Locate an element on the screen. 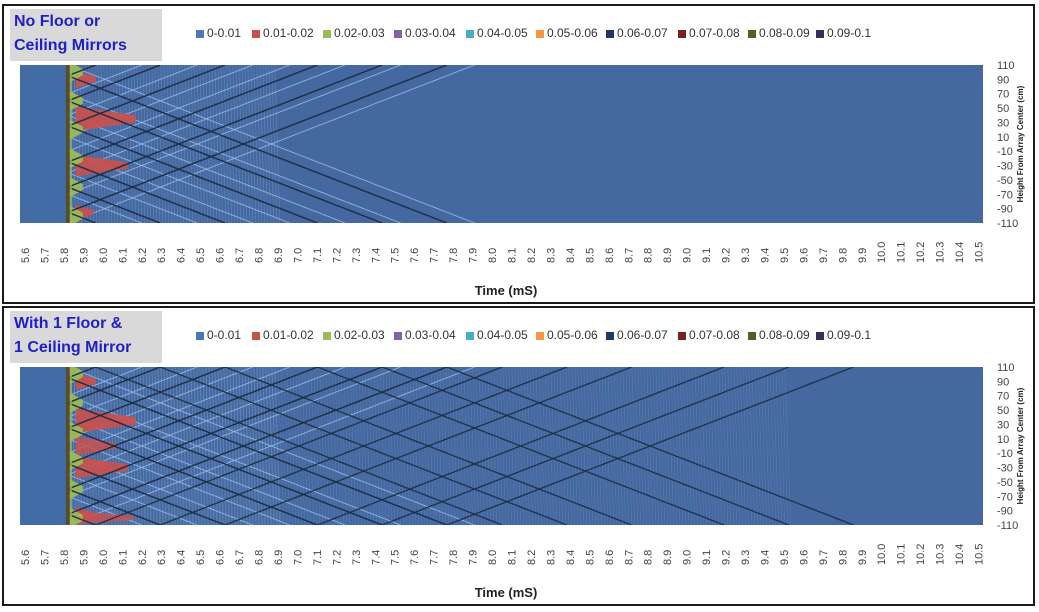 The image size is (1039, 612). x-tick-label: 6.8 is located at coordinates (260, 557).